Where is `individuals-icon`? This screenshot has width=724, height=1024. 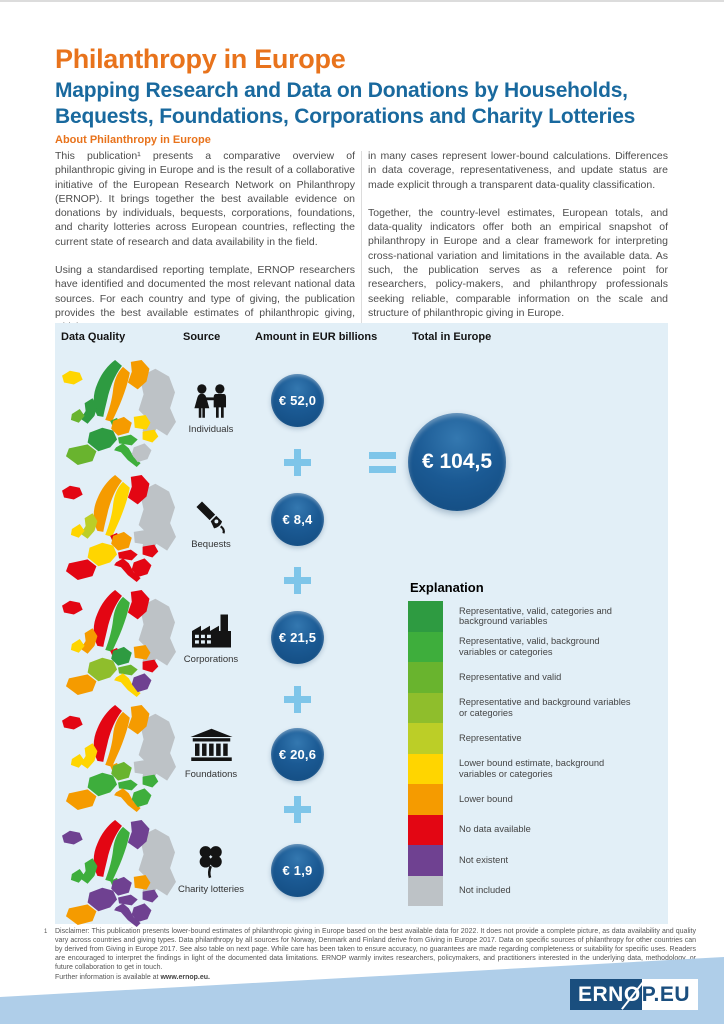 individuals-icon is located at coordinates (210, 401).